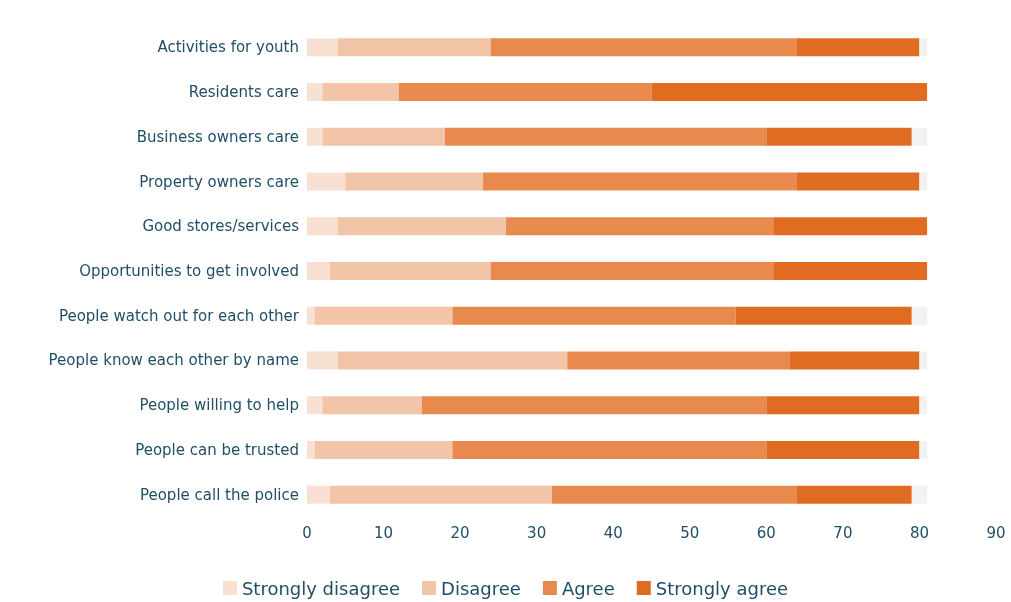 This screenshot has width=1011, height=602. What do you see at coordinates (588, 588) in the screenshot?
I see `legend-label: Agree` at bounding box center [588, 588].